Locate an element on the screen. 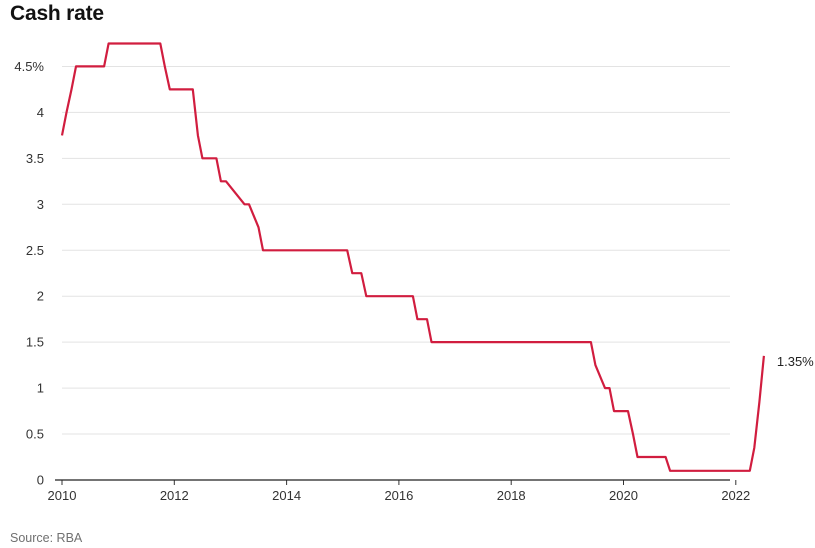  x-tick-label: 2018 is located at coordinates (511, 495).